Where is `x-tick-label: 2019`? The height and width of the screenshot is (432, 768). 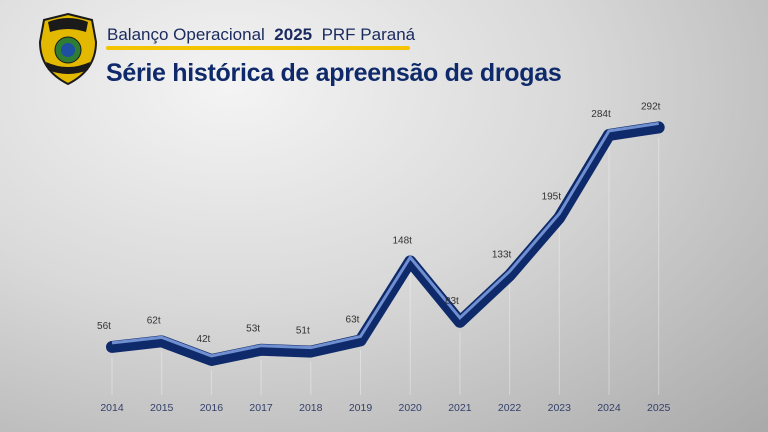
x-tick-label: 2019 is located at coordinates (361, 408).